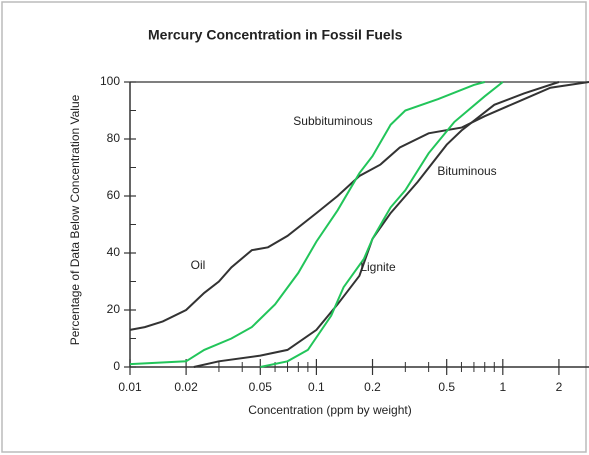  What do you see at coordinates (116, 366) in the screenshot?
I see `y-tick-label: 0` at bounding box center [116, 366].